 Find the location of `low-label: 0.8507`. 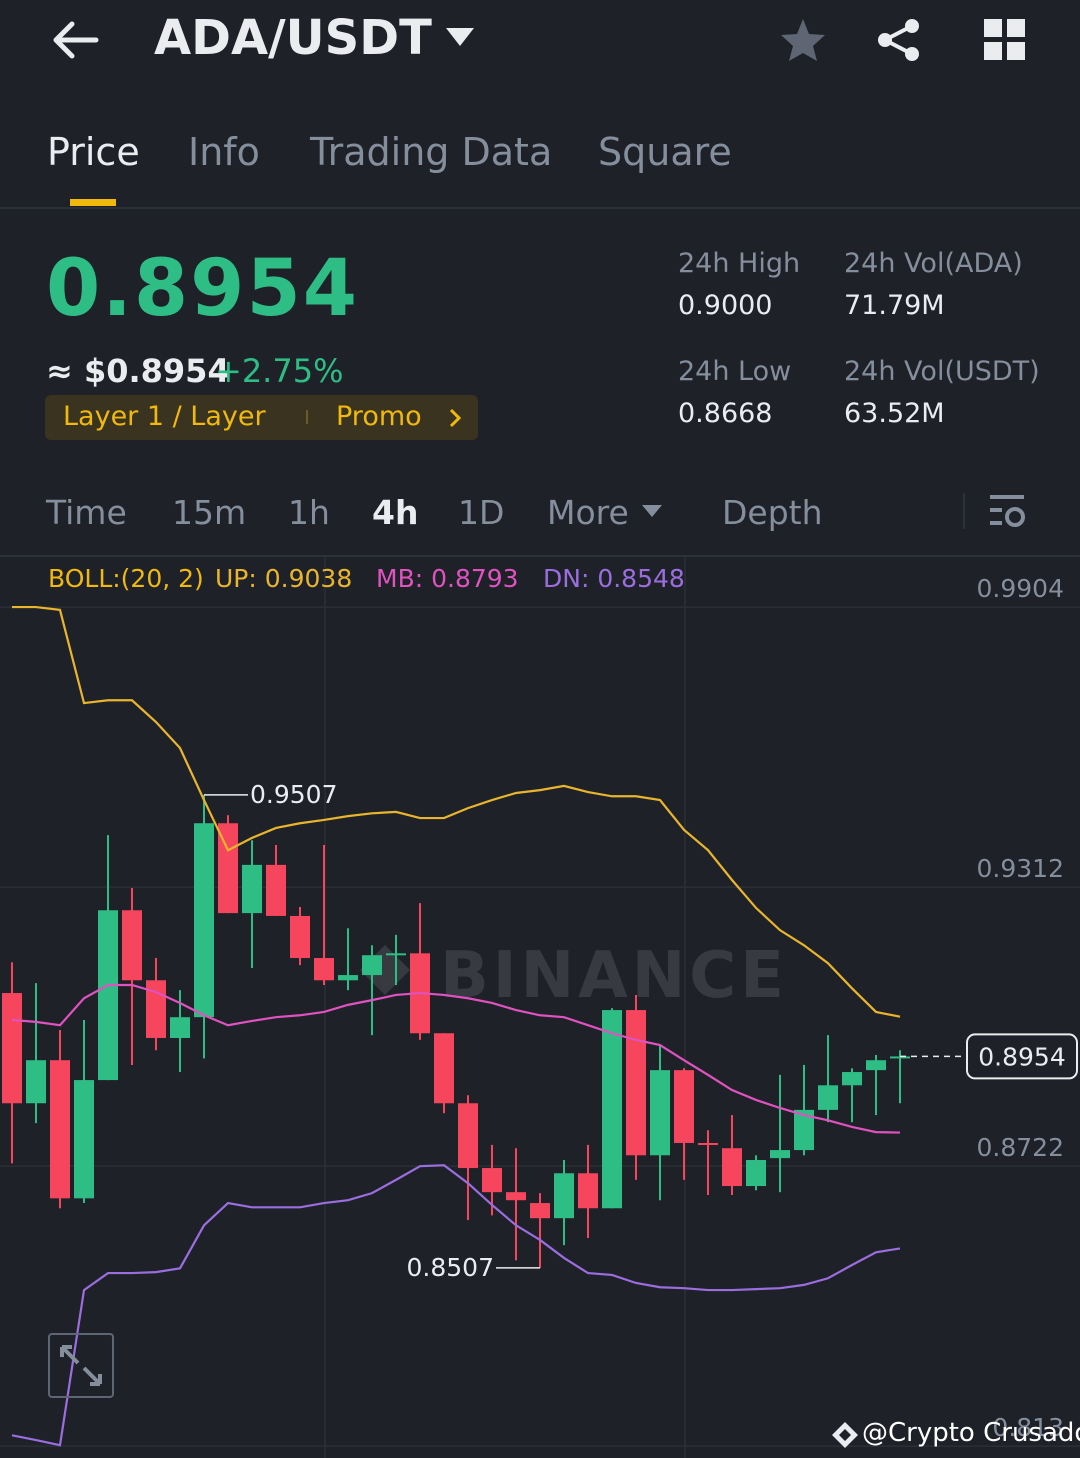

low-label: 0.8507 is located at coordinates (450, 1267).